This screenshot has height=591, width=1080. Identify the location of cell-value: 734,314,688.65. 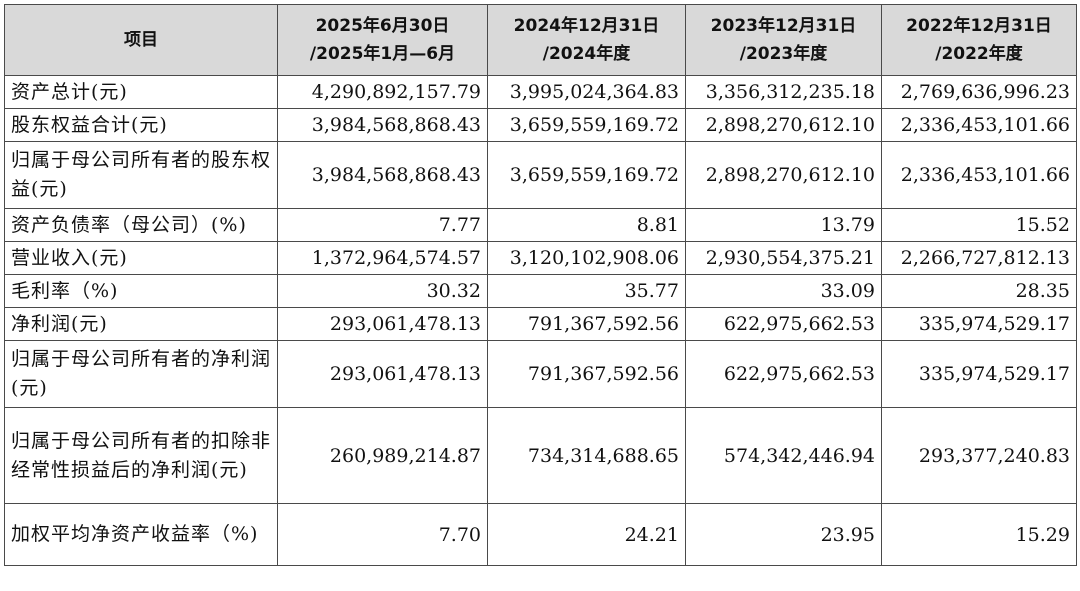
(586, 455).